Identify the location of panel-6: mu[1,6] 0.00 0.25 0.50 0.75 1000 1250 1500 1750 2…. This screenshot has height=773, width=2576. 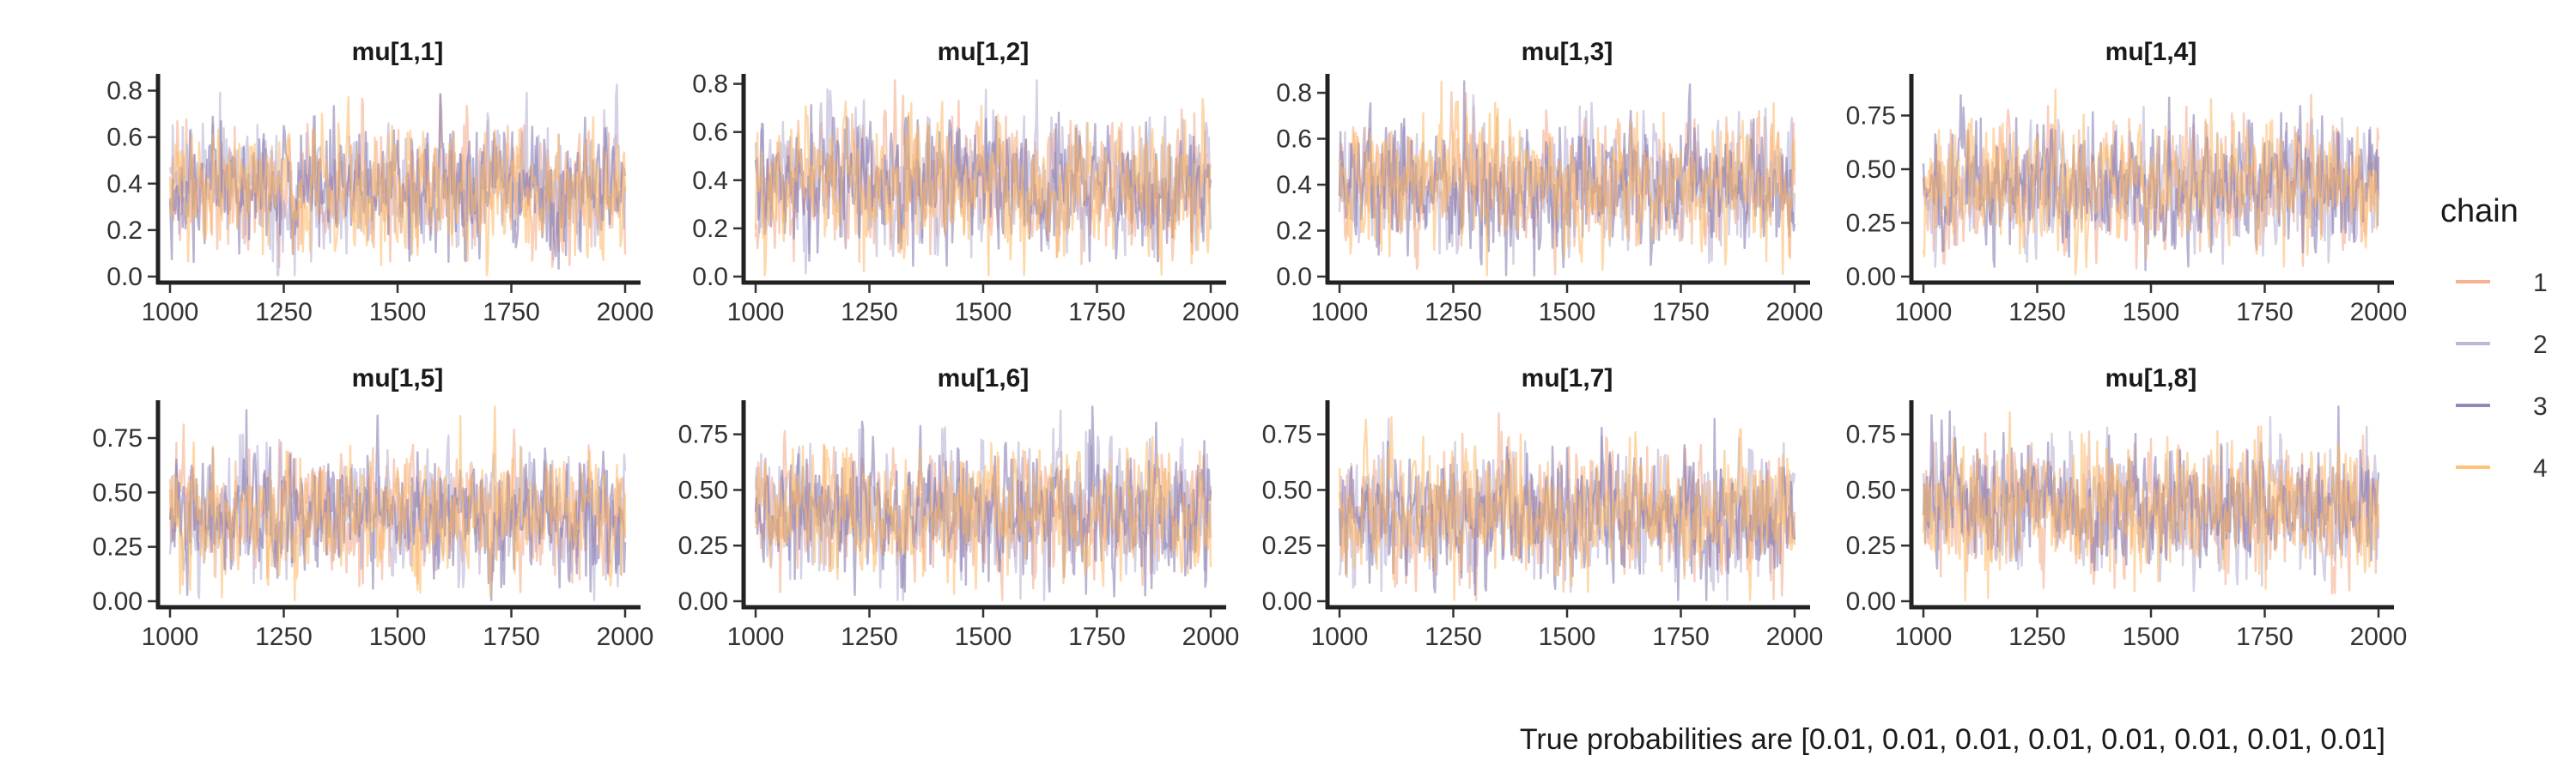
(959, 508).